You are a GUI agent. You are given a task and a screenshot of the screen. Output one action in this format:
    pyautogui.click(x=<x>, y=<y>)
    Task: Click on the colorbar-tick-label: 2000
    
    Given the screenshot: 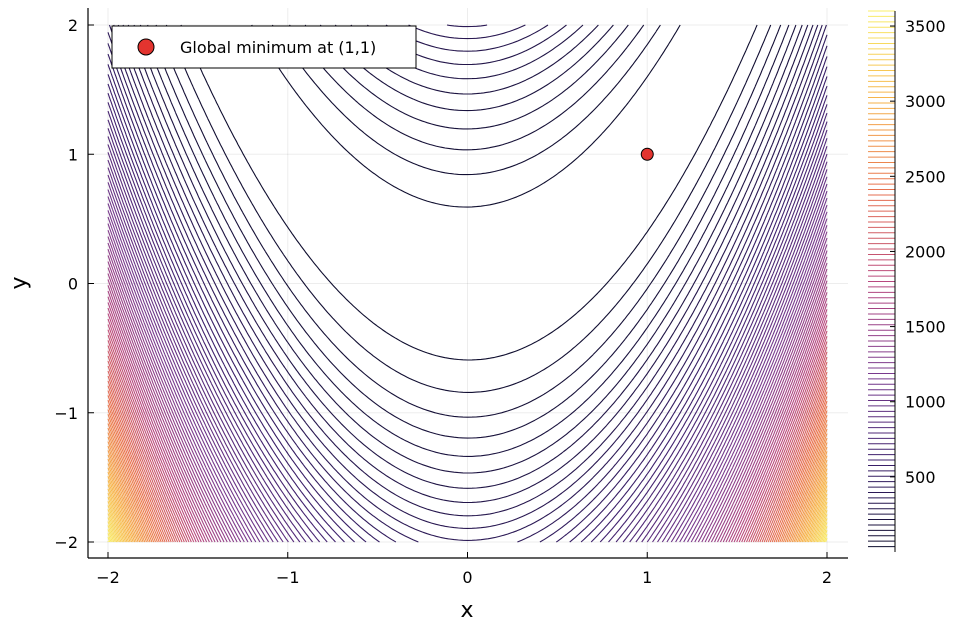 What is the action you would take?
    pyautogui.click(x=925, y=251)
    